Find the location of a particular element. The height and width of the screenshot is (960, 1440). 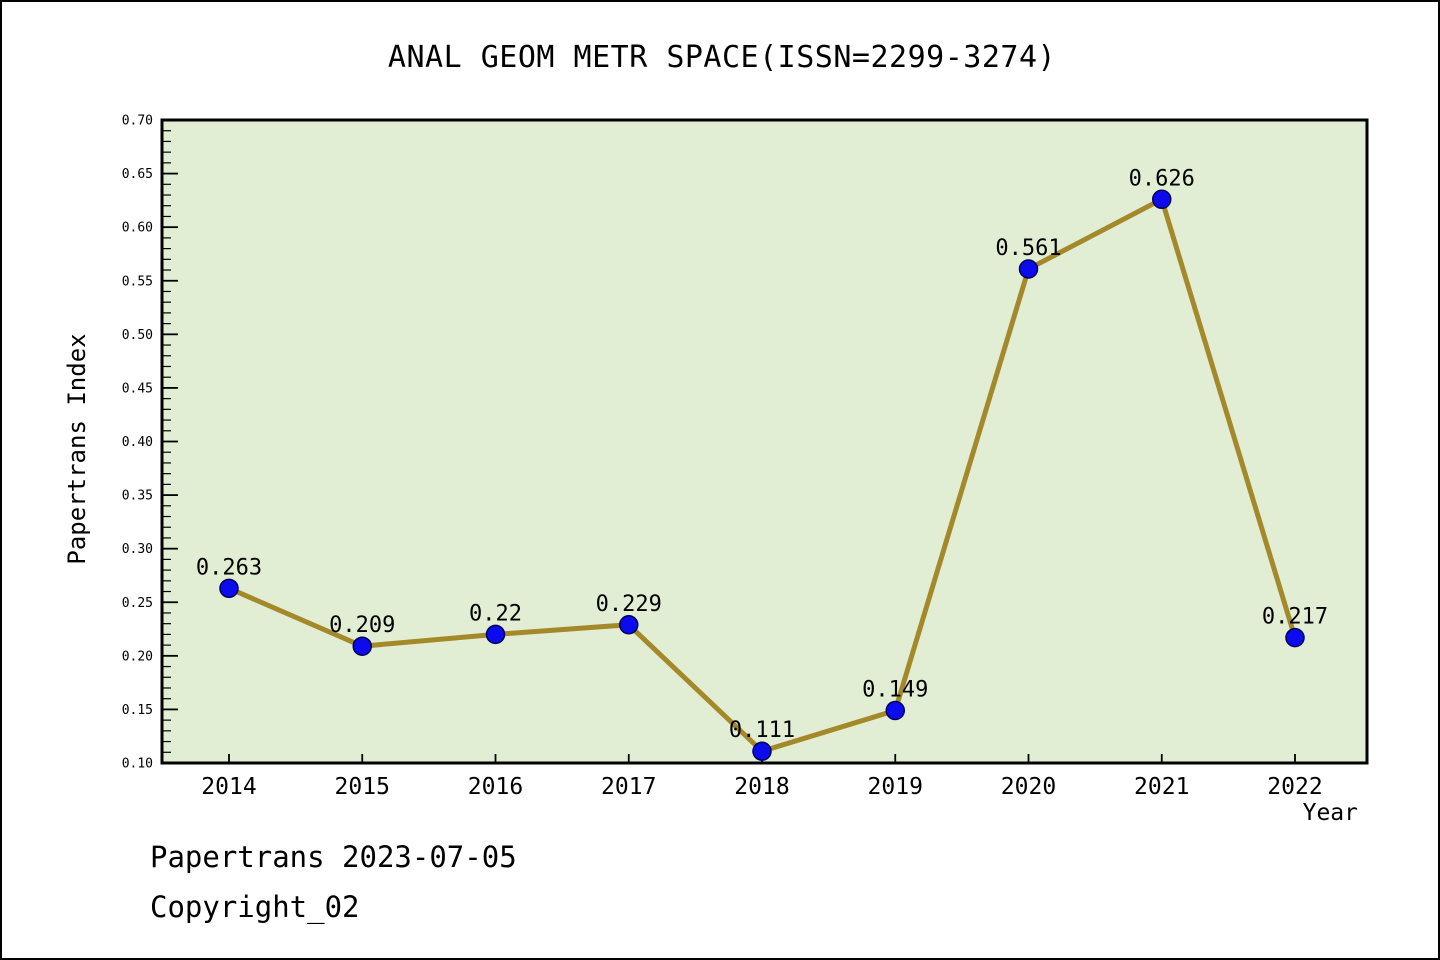

y-tick-label: 0.15 is located at coordinates (137, 710).